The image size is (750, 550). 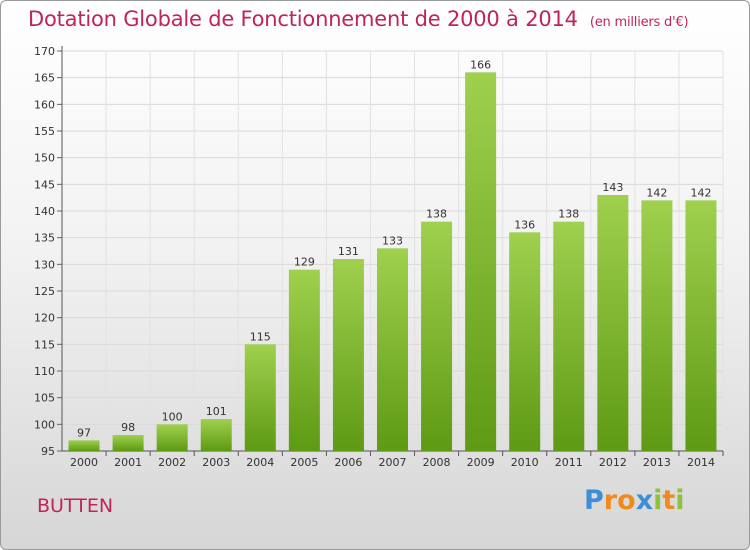 What do you see at coordinates (613, 462) in the screenshot?
I see `x-tick-label-2012: 2012` at bounding box center [613, 462].